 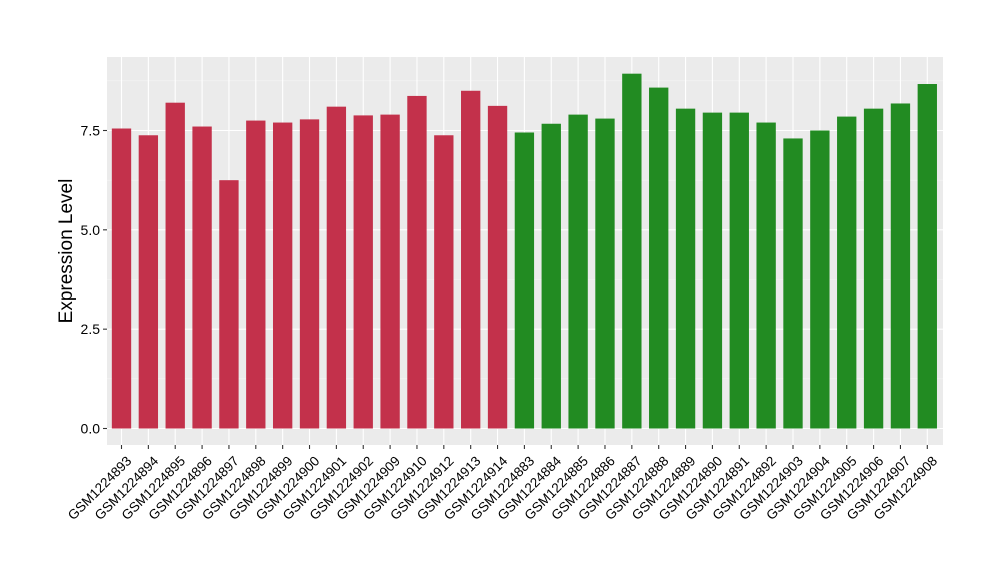 What do you see at coordinates (659, 258) in the screenshot?
I see `bar-GSM1224888` at bounding box center [659, 258].